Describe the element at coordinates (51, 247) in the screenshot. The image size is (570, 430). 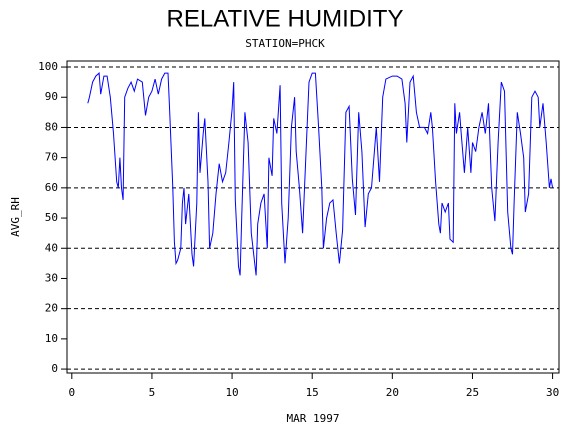
I see `y-tick-label: 40` at that location.